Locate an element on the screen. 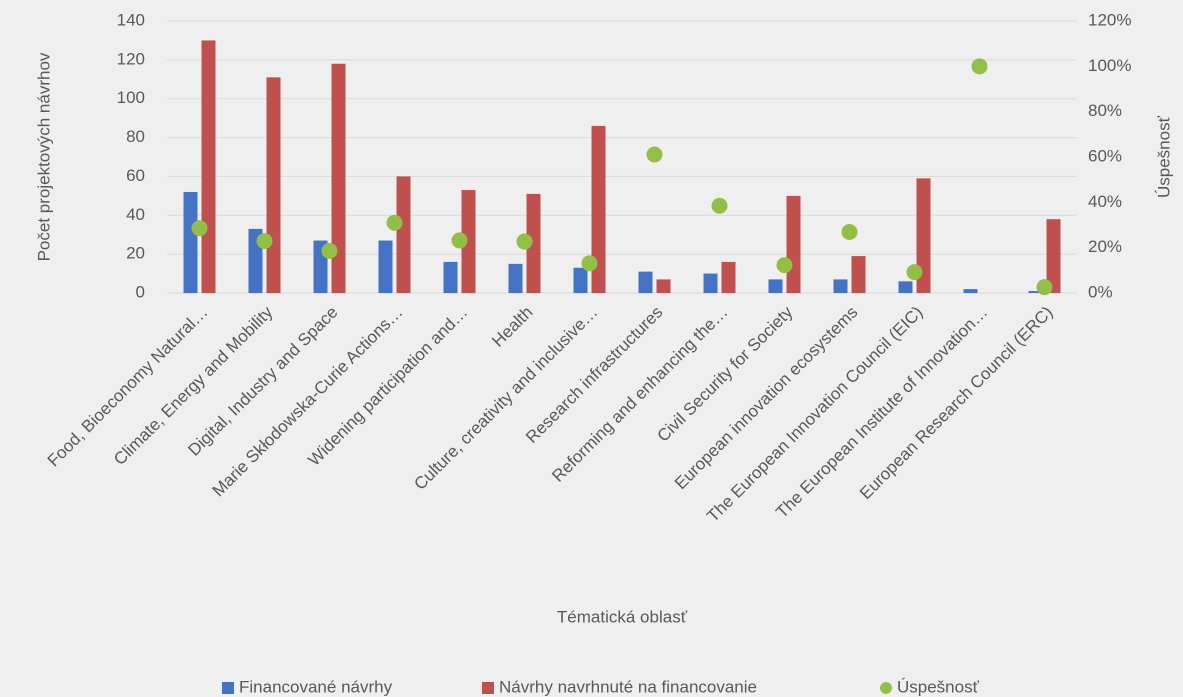 Image resolution: width=1183 pixels, height=697 pixels. y-tick-label: 0 is located at coordinates (140, 291).